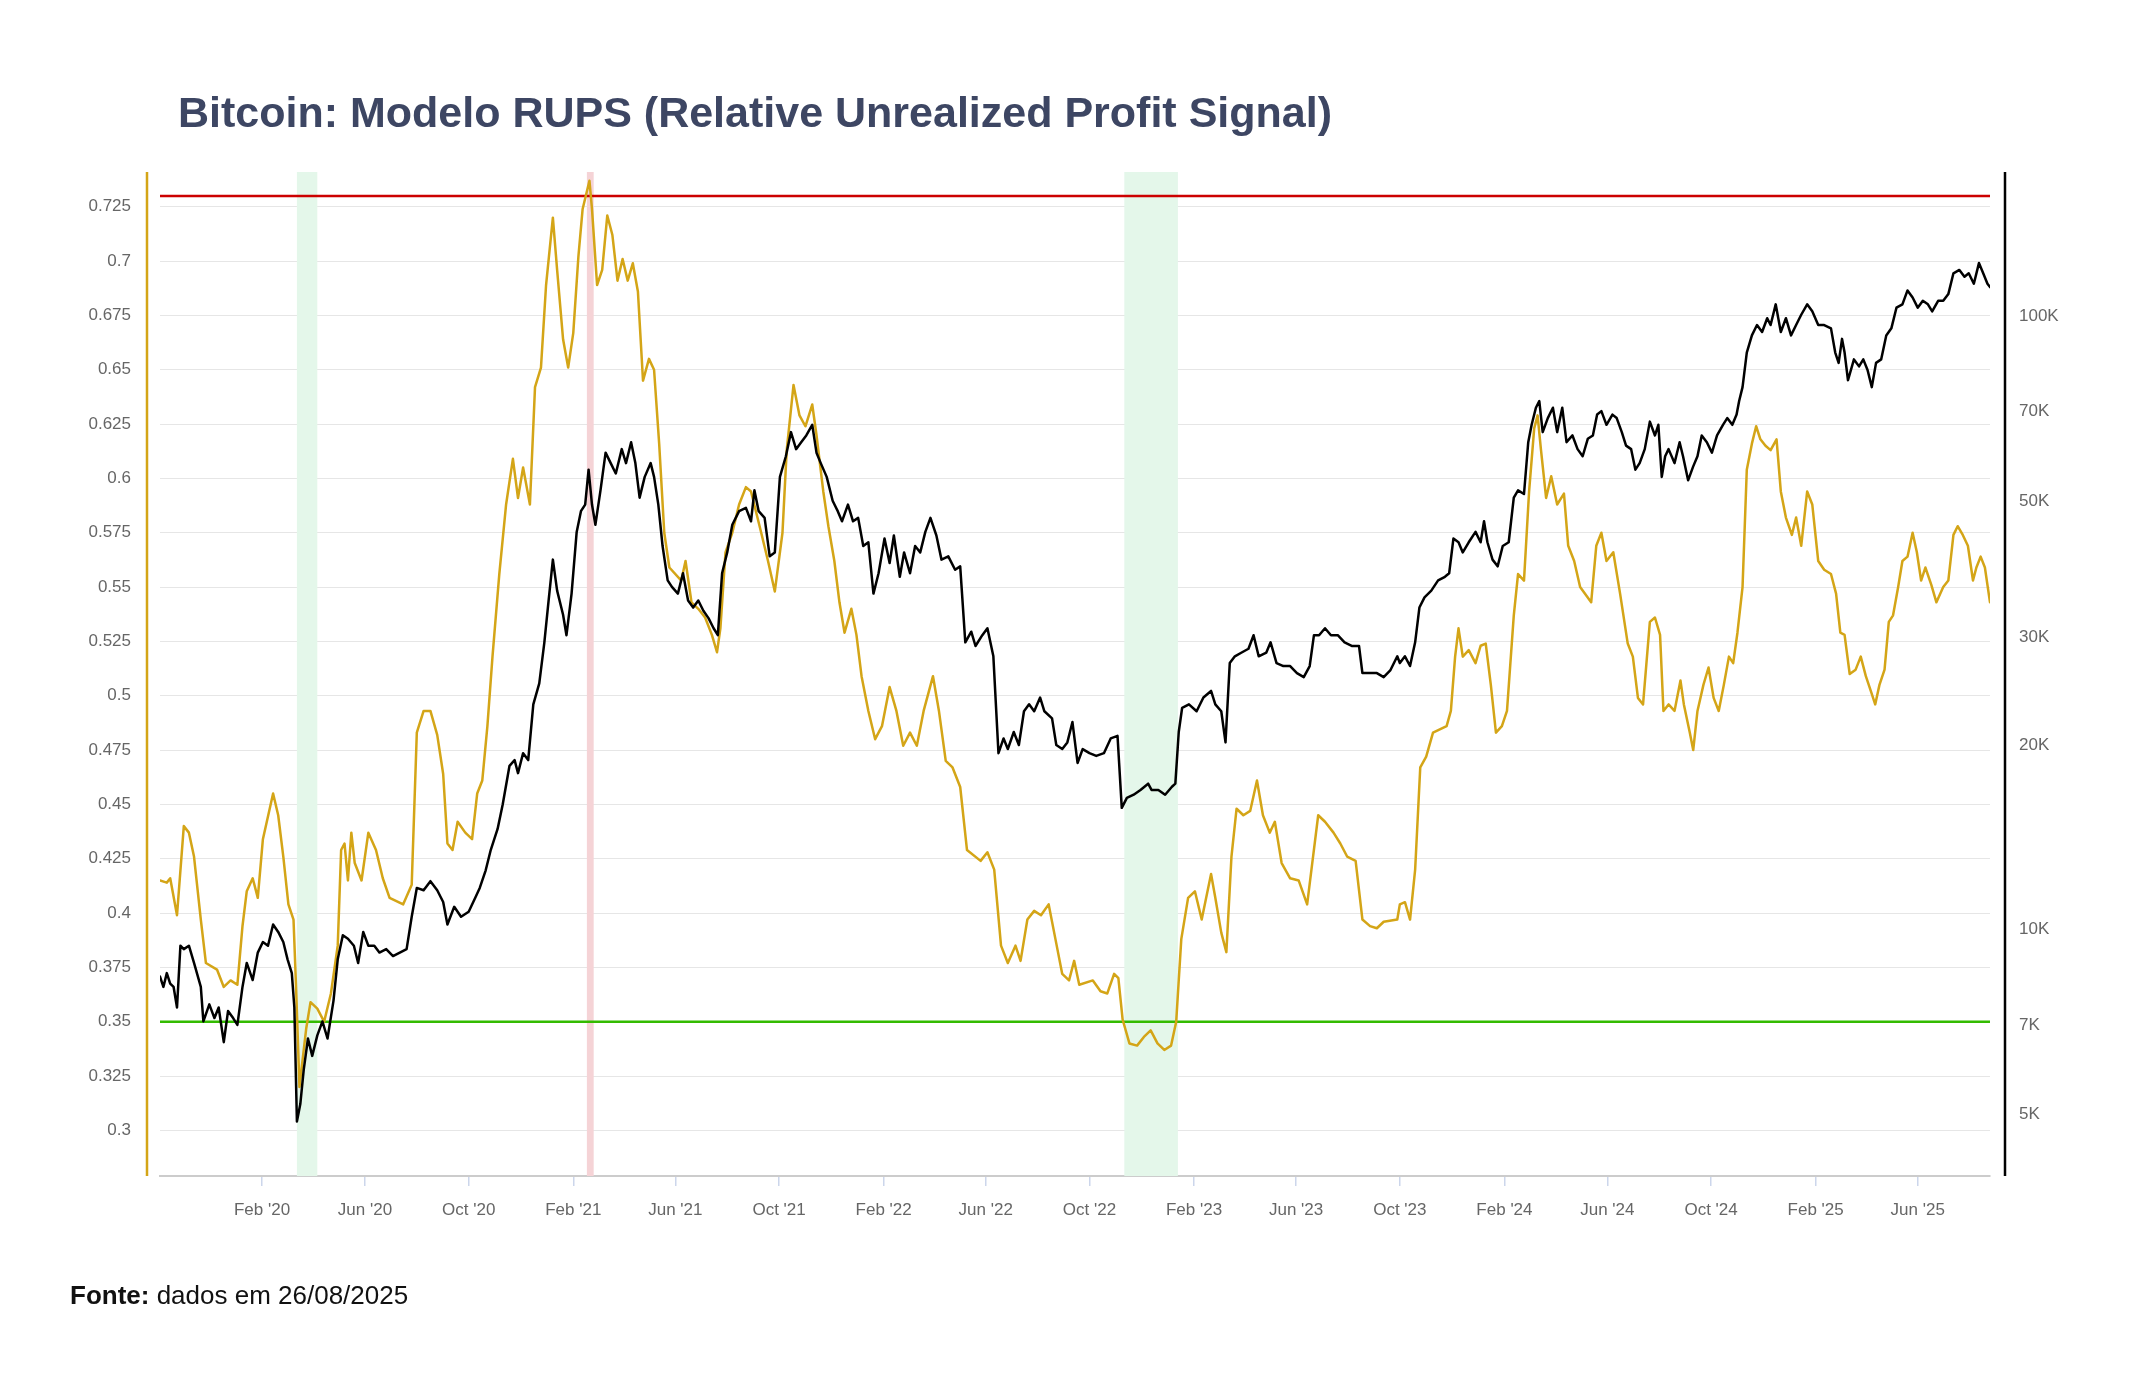 This screenshot has width=2144, height=1400. What do you see at coordinates (573, 1209) in the screenshot?
I see `x-tick-label: Feb '21` at bounding box center [573, 1209].